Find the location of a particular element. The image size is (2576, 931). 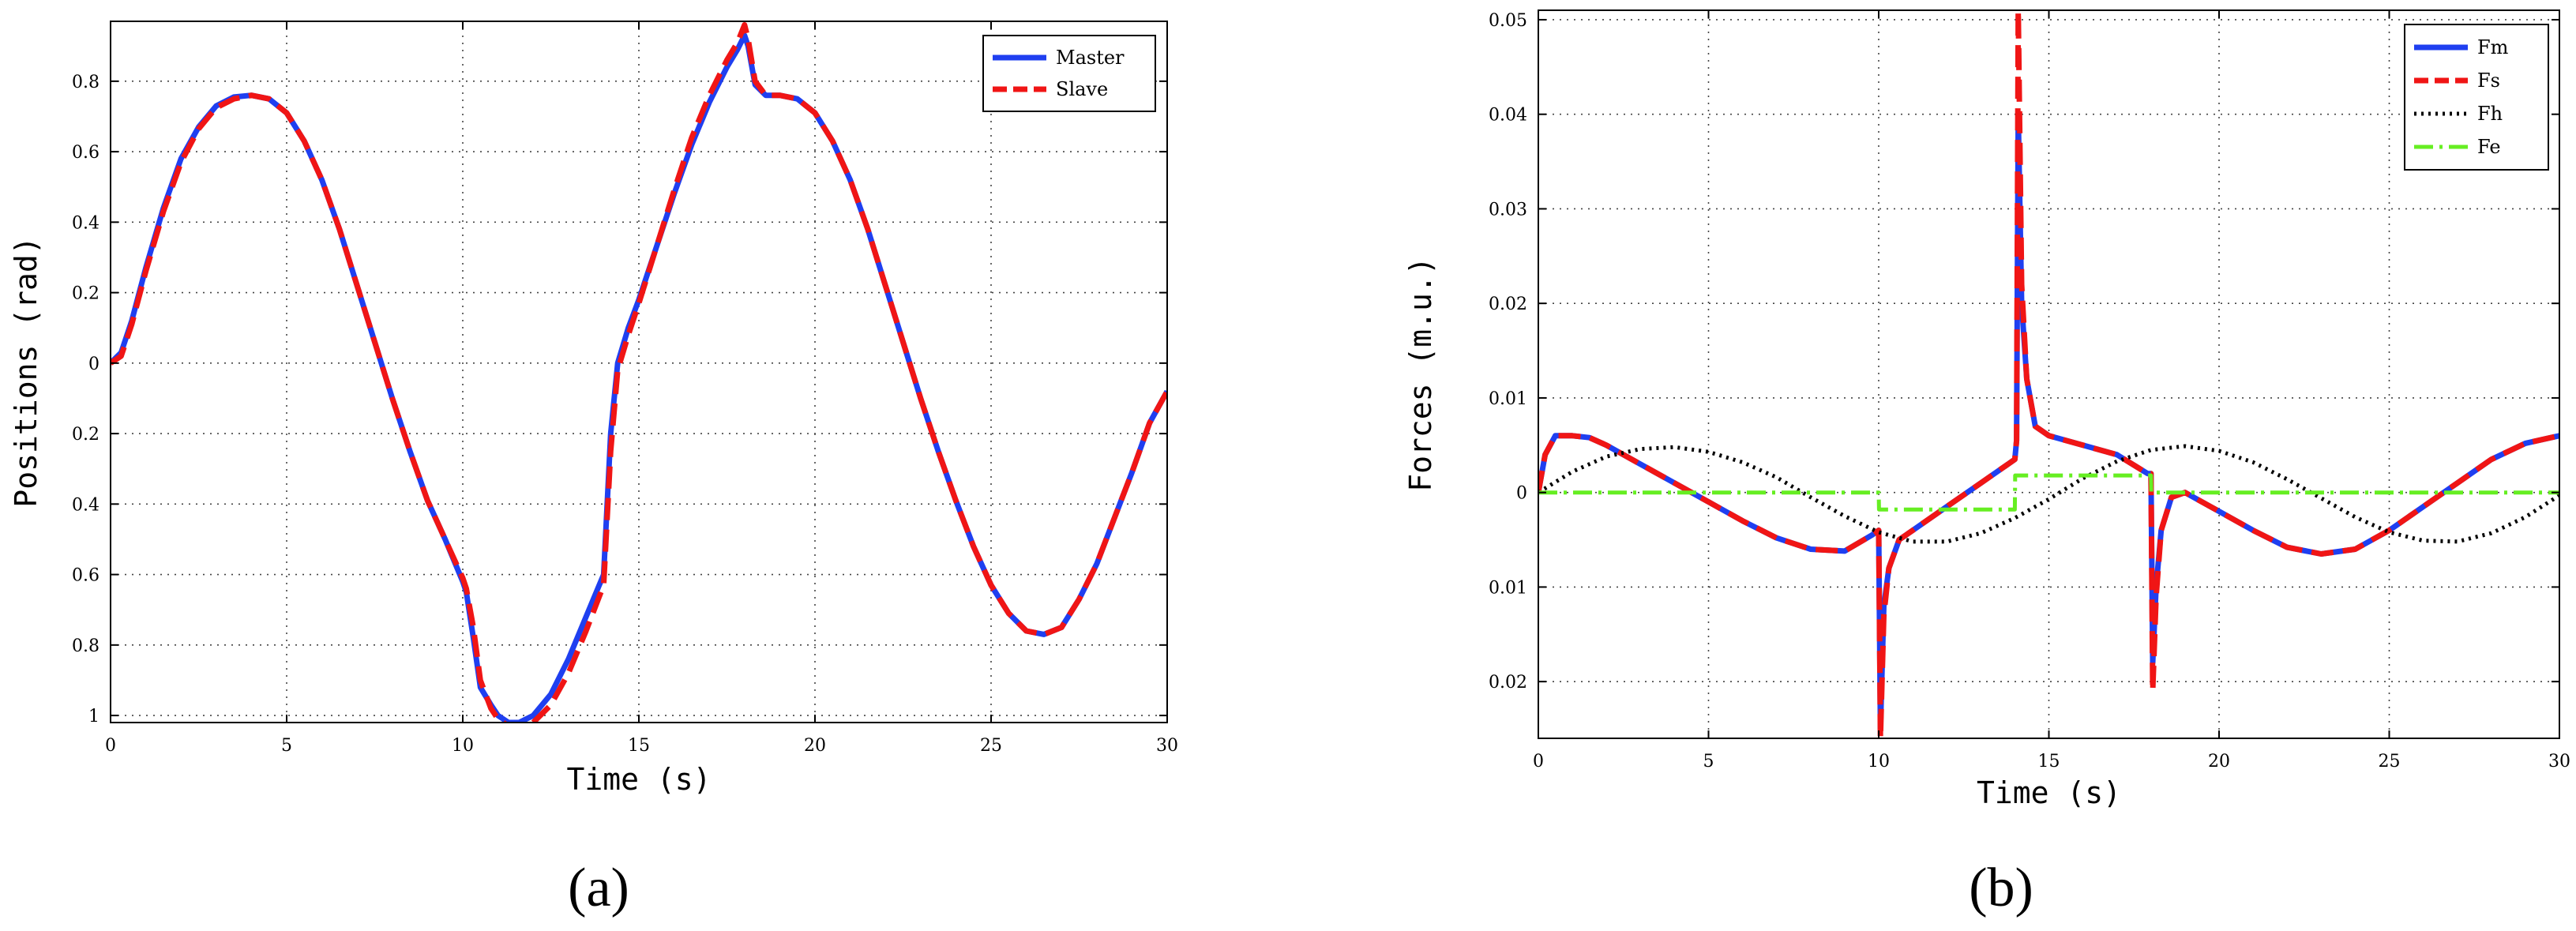

y-tick-label-6: 0.2 is located at coordinates (86, 294).